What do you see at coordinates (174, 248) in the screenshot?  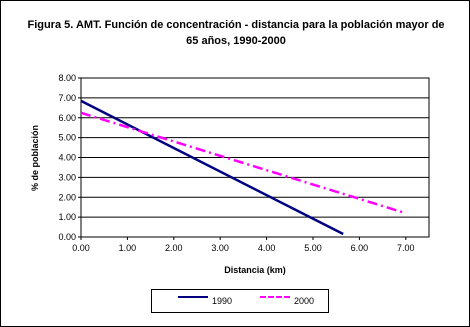 I see `x-tick-label-2: 2.00` at bounding box center [174, 248].